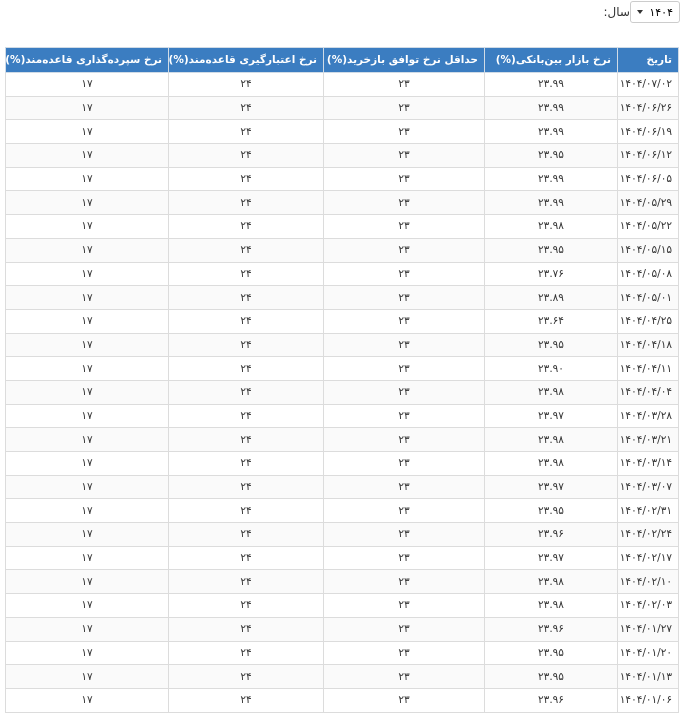  I want to click on table-cell: ۱۴۰۴/۰۷/۰۲, so click(648, 84).